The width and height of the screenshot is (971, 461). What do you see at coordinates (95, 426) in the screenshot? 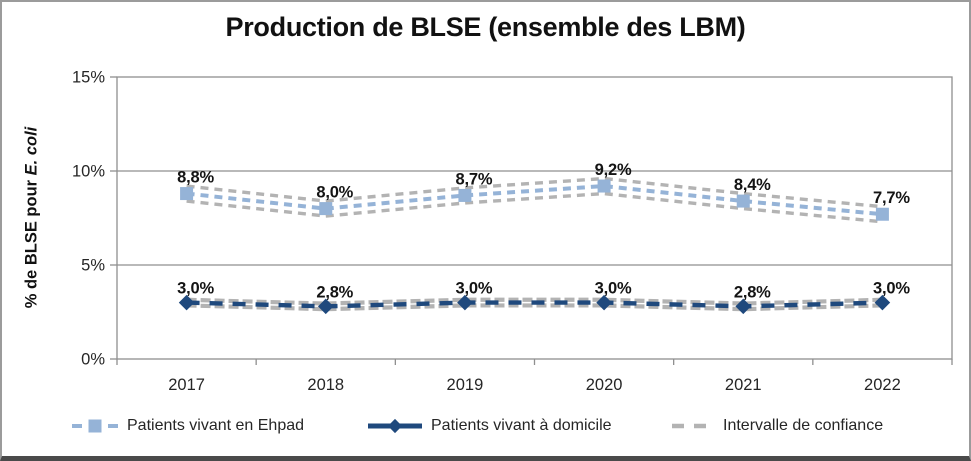
I see `legend-marker-ehpad-icon` at bounding box center [95, 426].